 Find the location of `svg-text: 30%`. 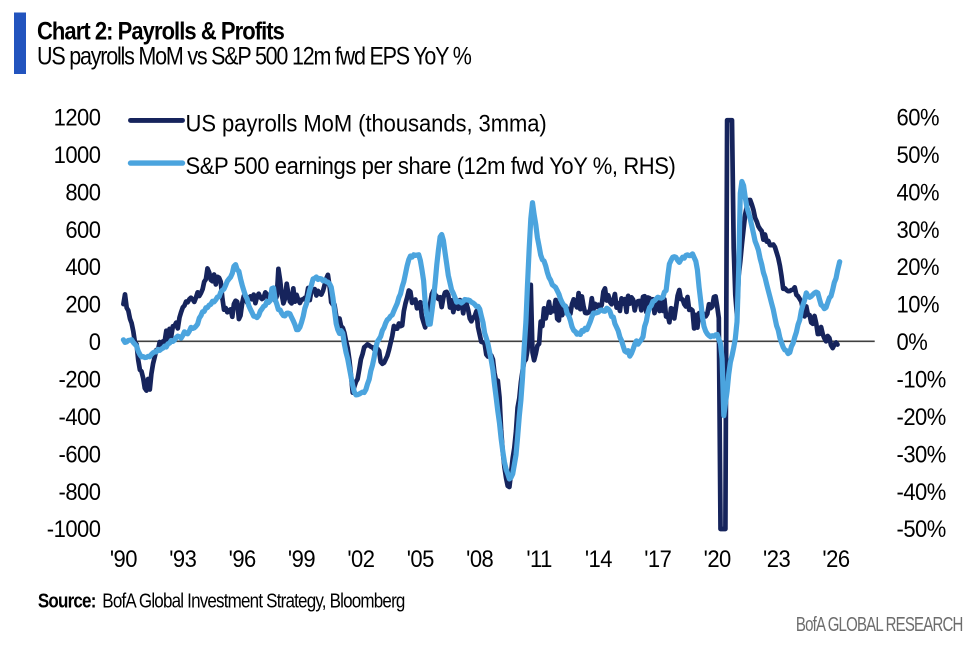

svg-text: 30% is located at coordinates (918, 229).